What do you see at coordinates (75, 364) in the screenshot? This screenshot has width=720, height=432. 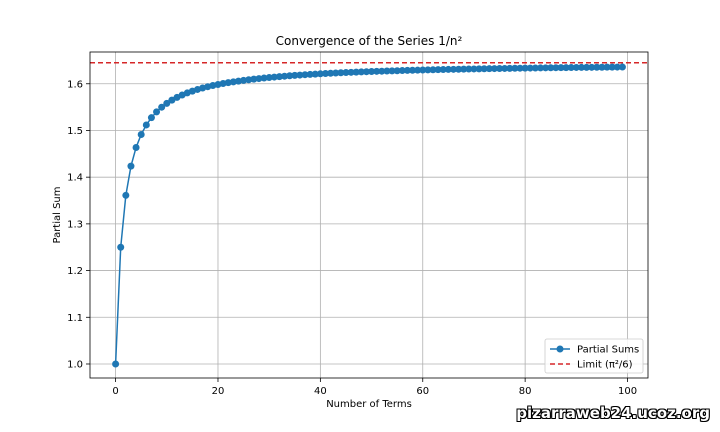 I see `y-tick-label: 1.0` at bounding box center [75, 364].